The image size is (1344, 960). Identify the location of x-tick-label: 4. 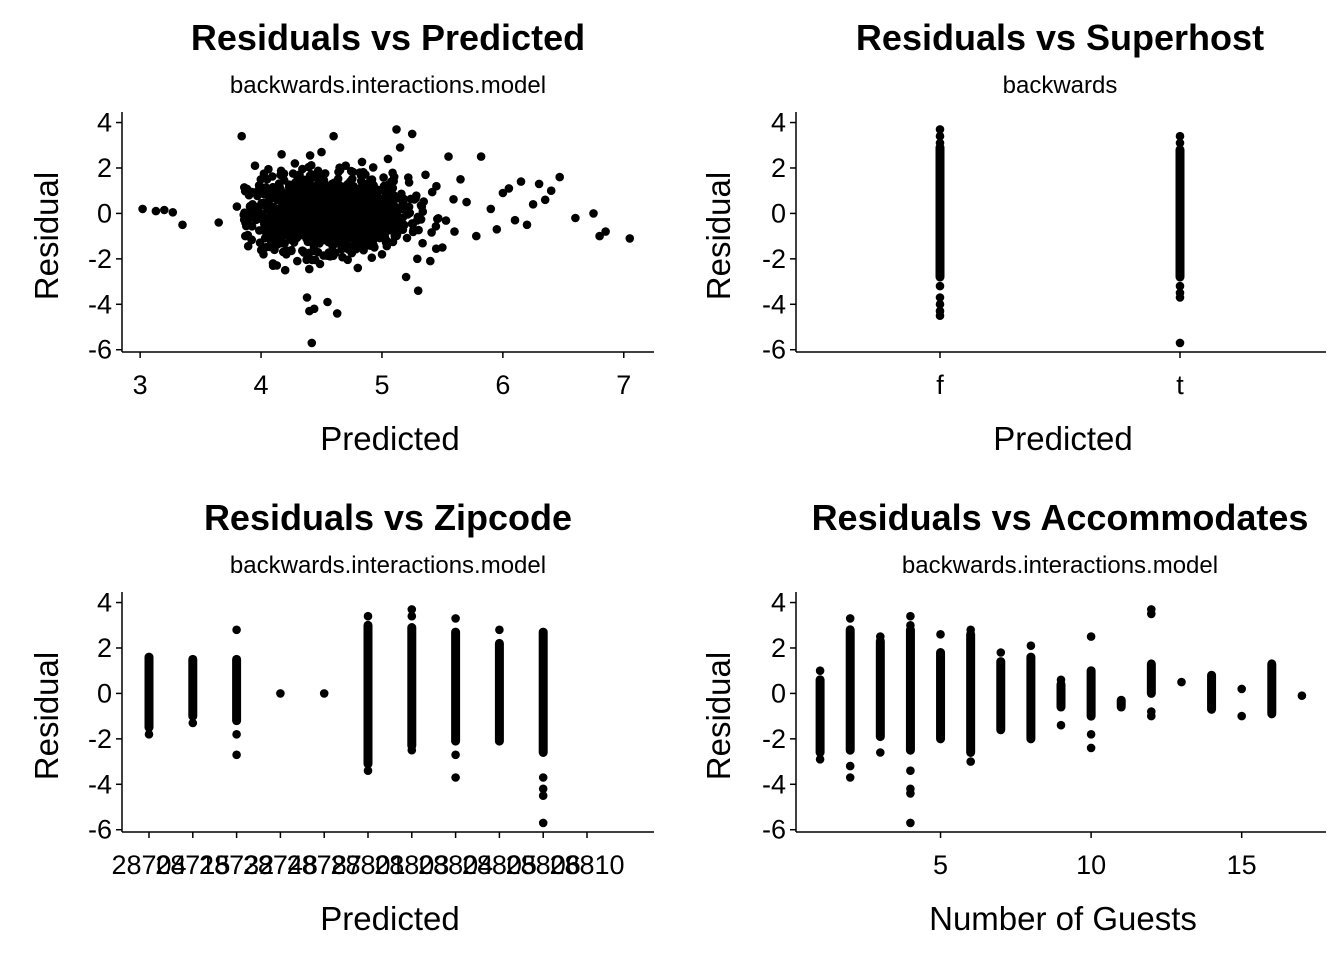
(261, 385).